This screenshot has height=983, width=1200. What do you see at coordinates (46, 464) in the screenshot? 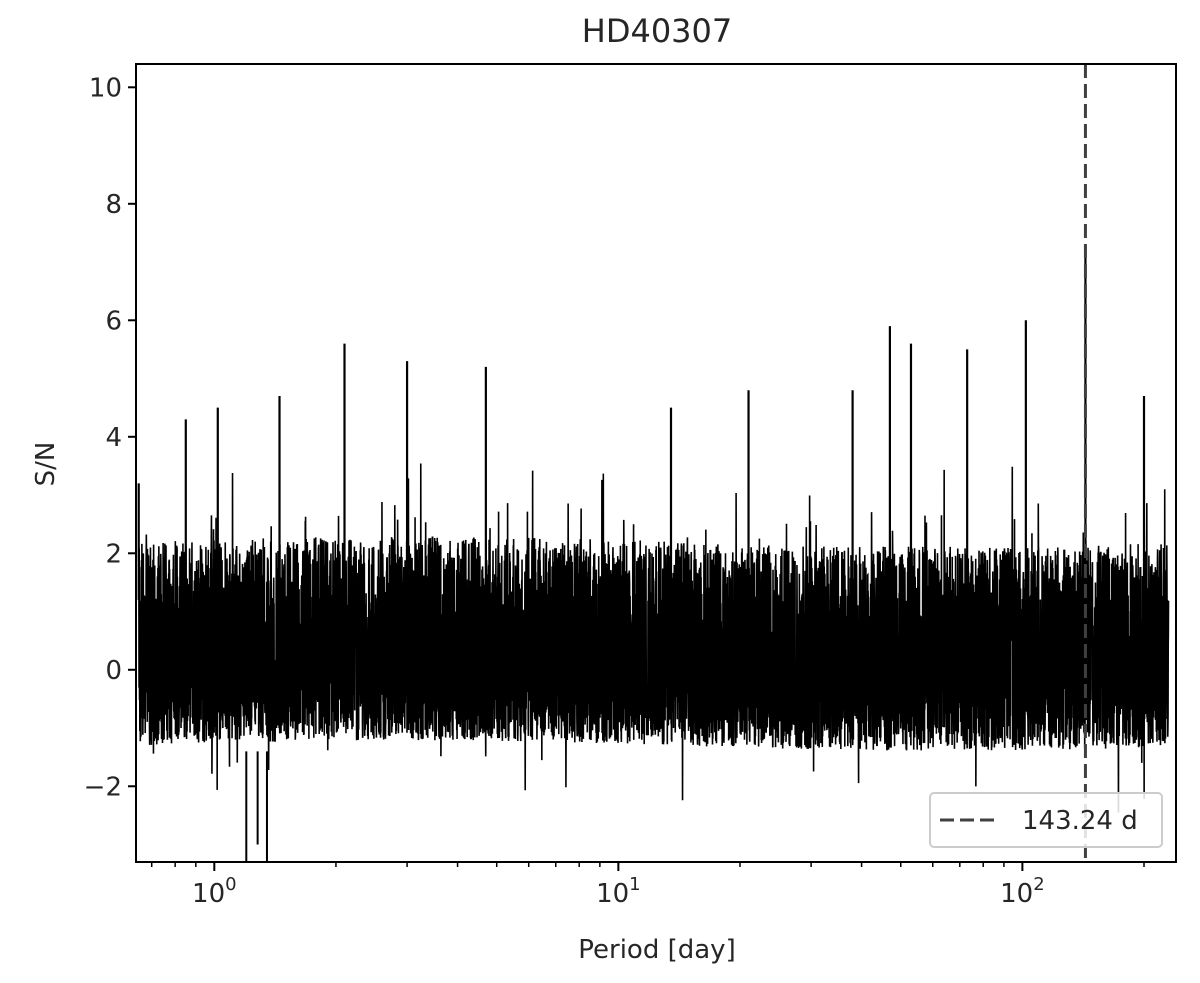
I see `y-axis-label: S/N` at bounding box center [46, 464].